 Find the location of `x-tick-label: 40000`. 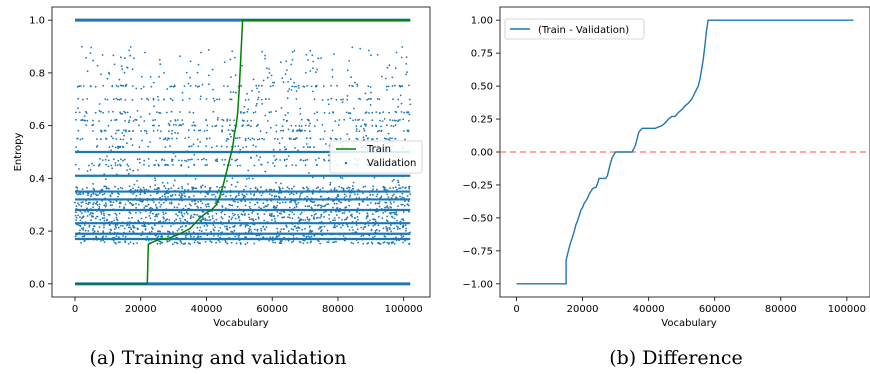

x-tick-label: 40000 is located at coordinates (207, 309).